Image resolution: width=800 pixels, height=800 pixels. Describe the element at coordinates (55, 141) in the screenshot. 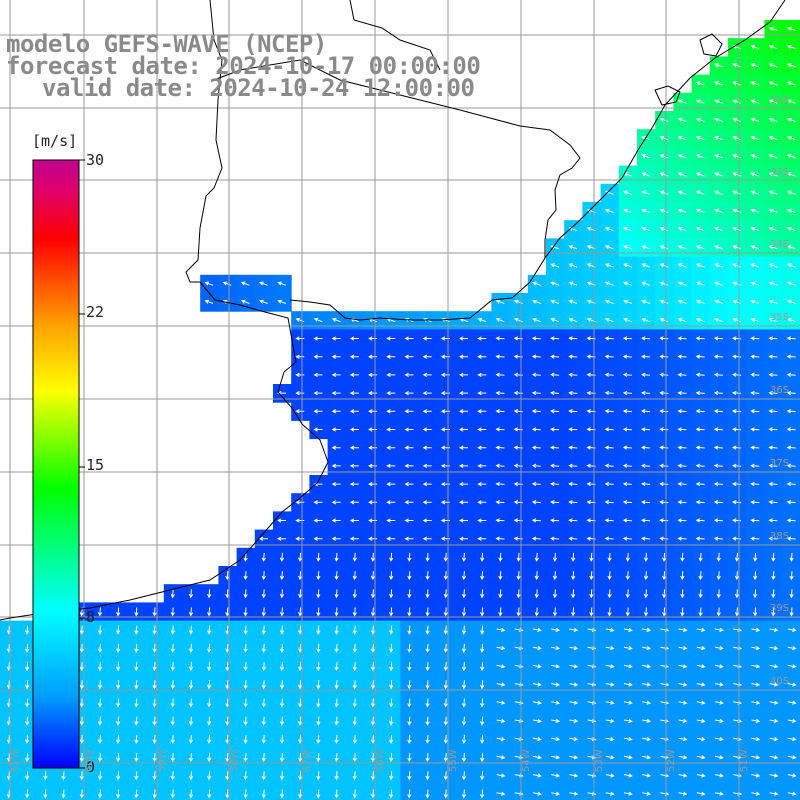

I see `colorbar-unit: [m/s]` at that location.